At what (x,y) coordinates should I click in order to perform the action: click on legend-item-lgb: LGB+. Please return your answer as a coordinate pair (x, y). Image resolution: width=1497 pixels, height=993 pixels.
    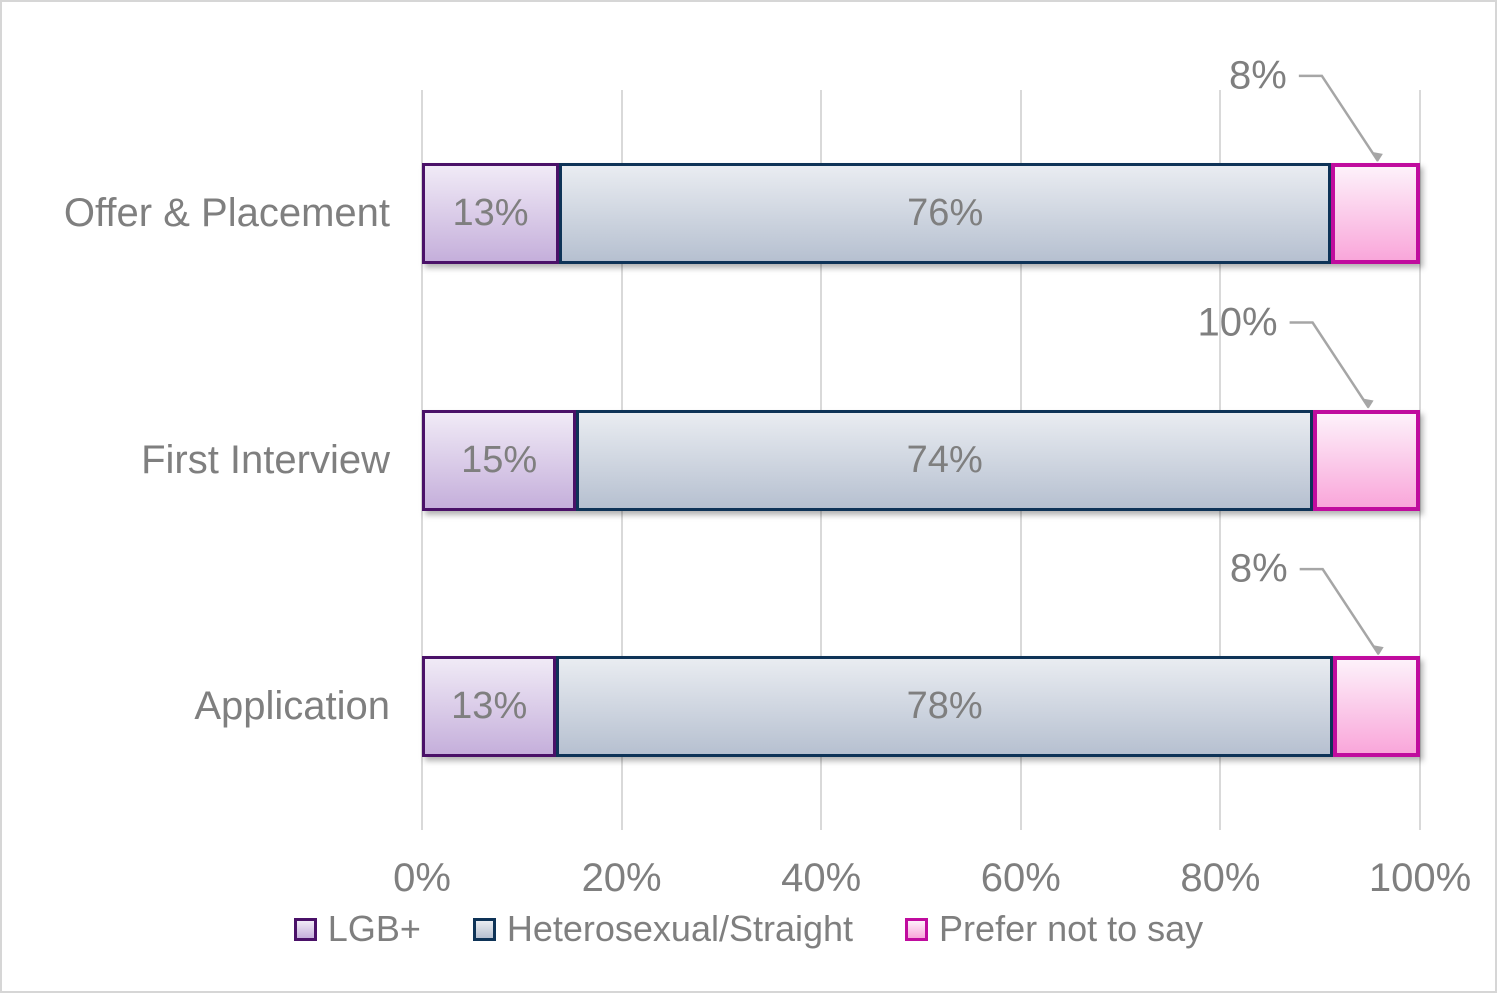
    Looking at the image, I should click on (357, 929).